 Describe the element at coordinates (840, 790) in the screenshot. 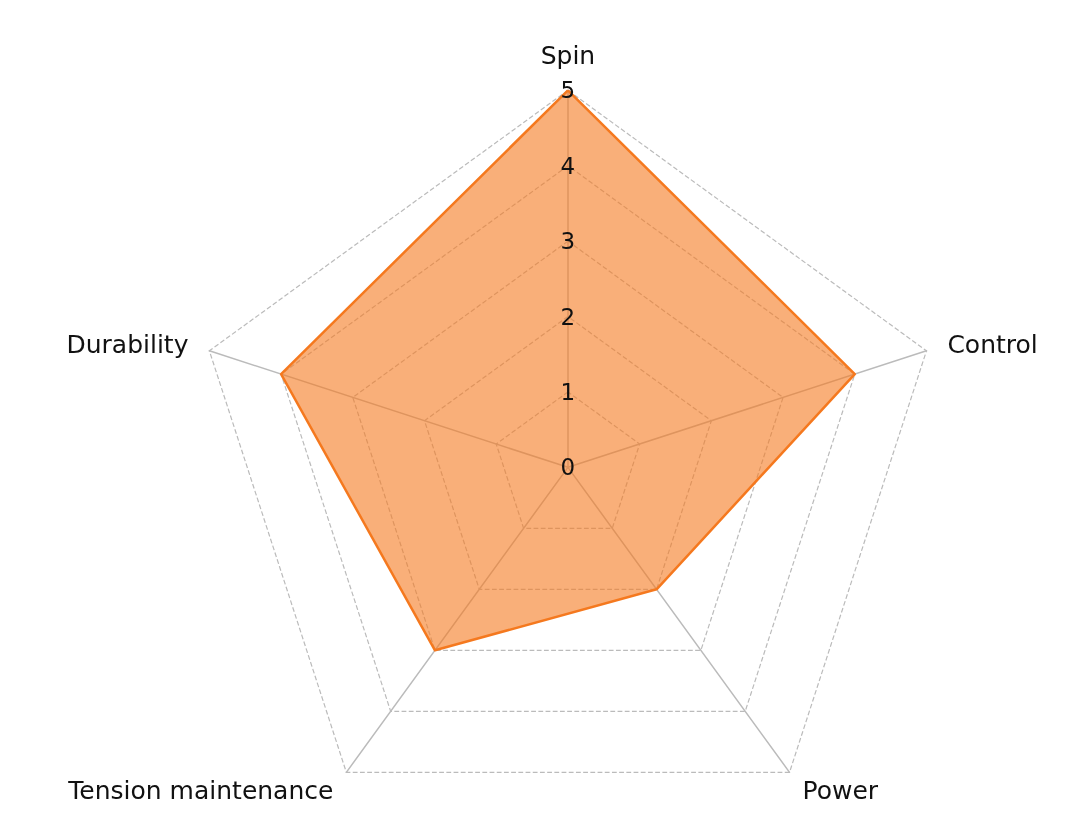

I see `spoke-label: Power` at that location.